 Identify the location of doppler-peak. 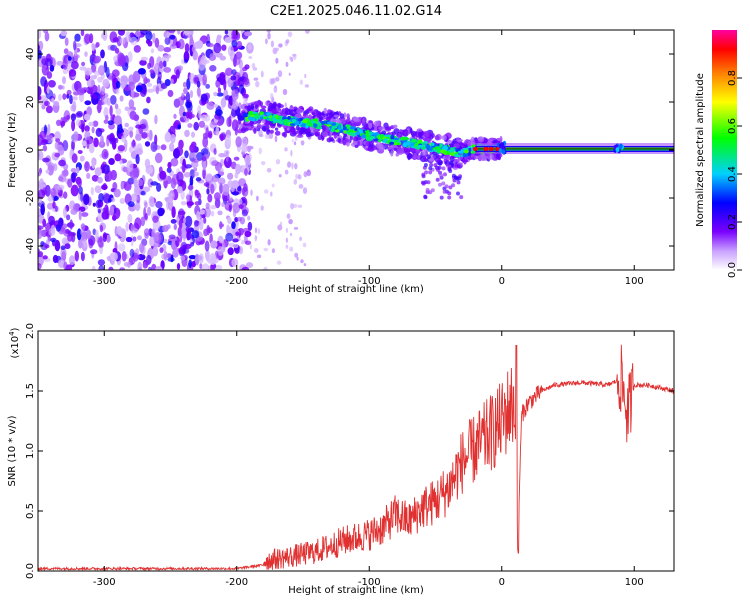
(475, 149).